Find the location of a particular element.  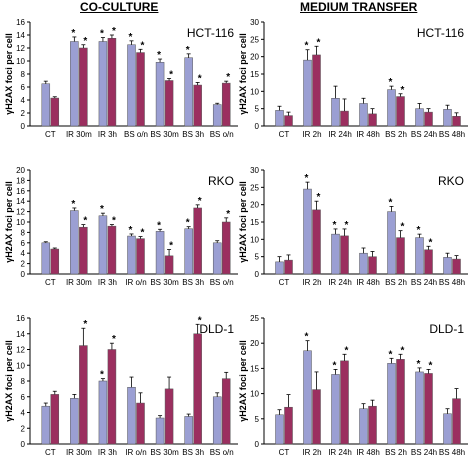

x-tick-label: BS 24h is located at coordinates (424, 282).